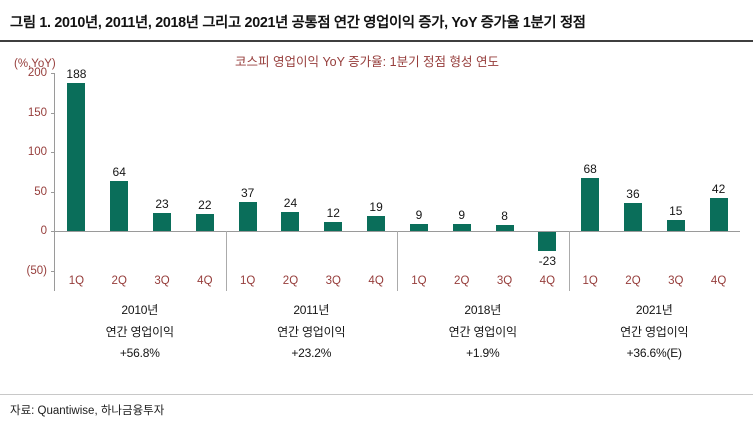 The image size is (753, 426). Describe the element at coordinates (204, 172) in the screenshot. I see `bar-slot: 22` at that location.